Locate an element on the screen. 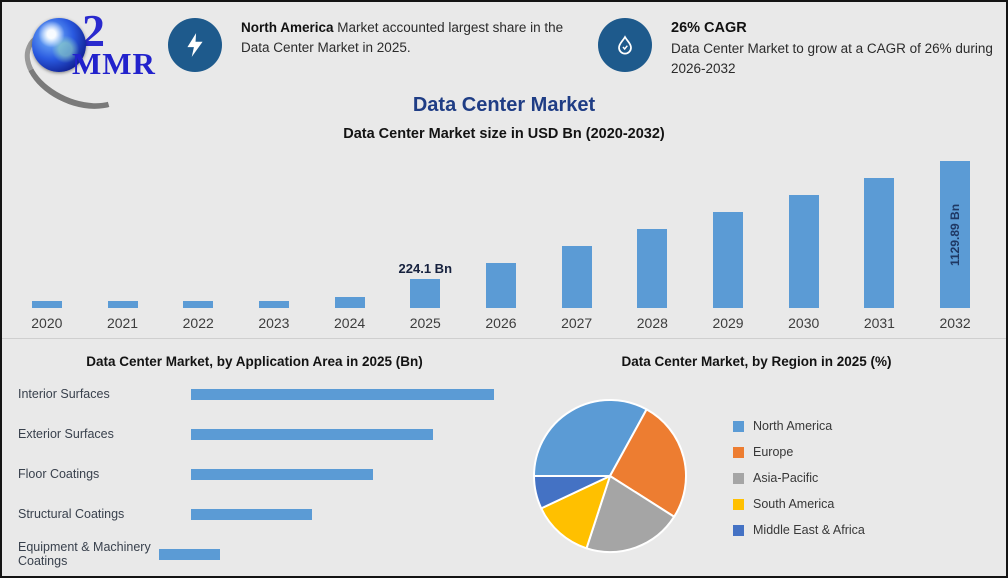 The image size is (1008, 578). bar-2029 is located at coordinates (728, 260).